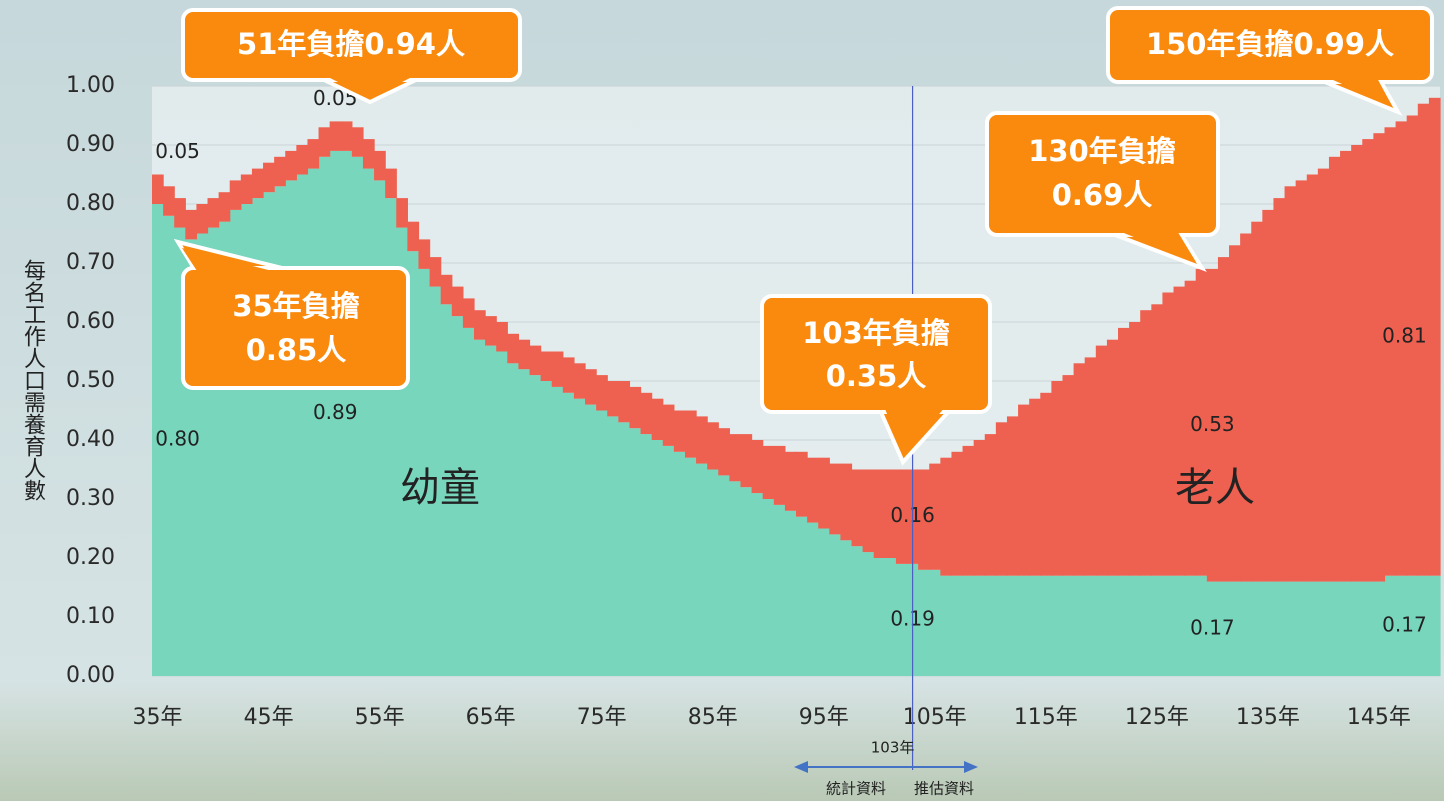  I want to click on callout: 35年負擔 0.85人, so click(291, 314).